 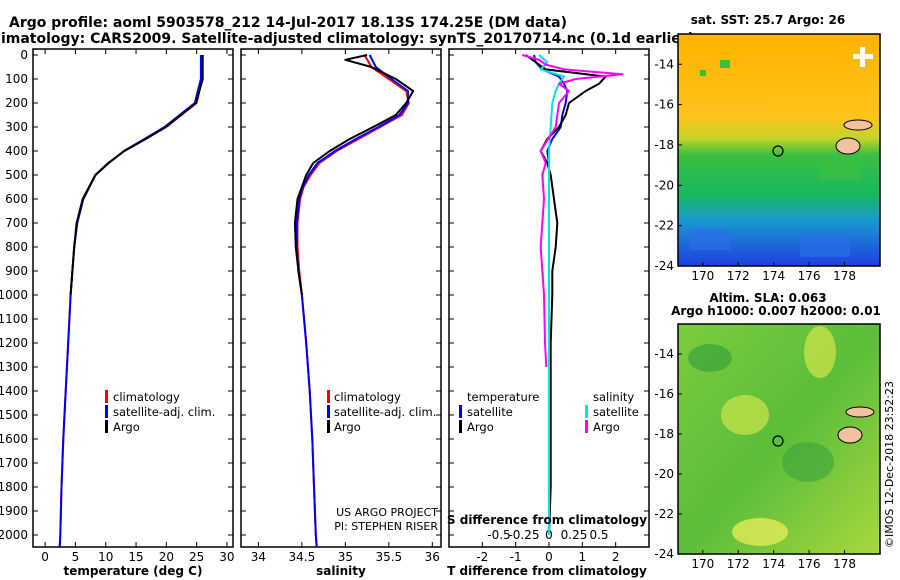 I want to click on x-tick-label: 34, so click(x=258, y=557).